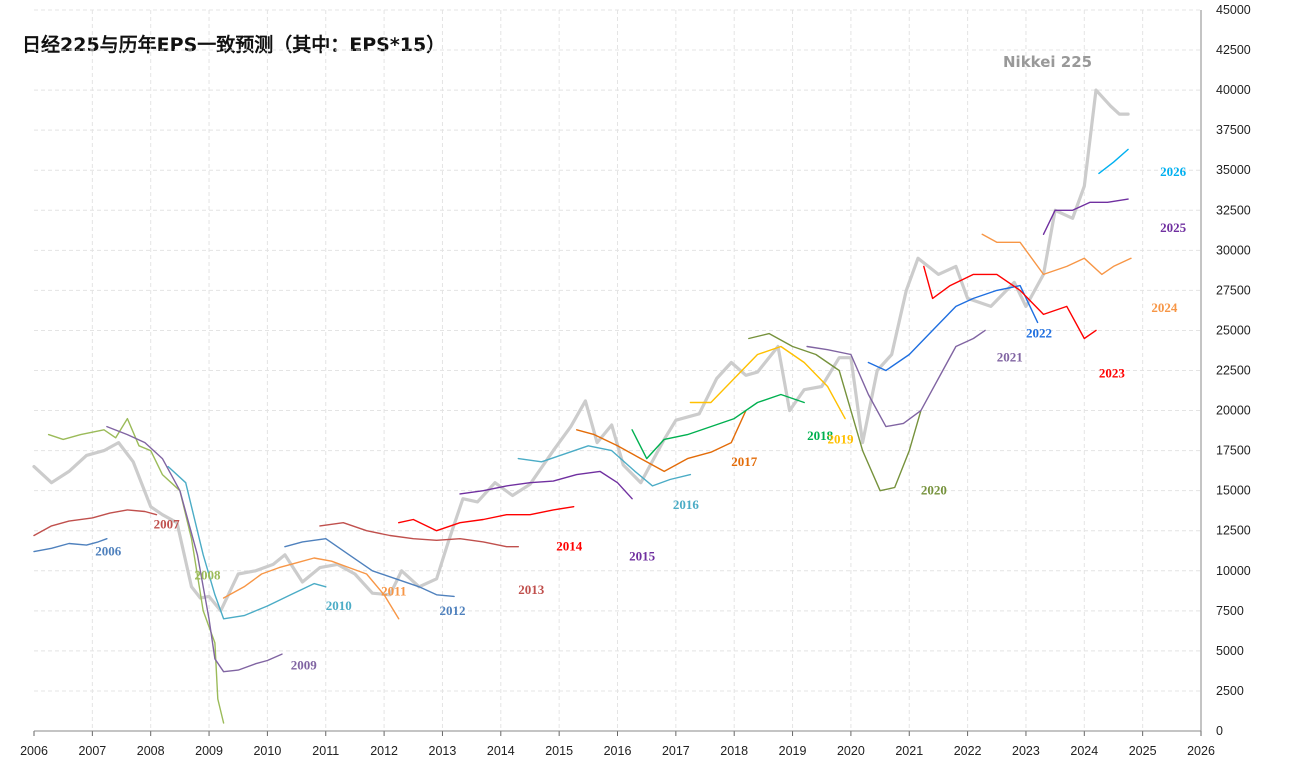 This screenshot has width=1302, height=774. Describe the element at coordinates (909, 751) in the screenshot. I see `x-tick-label: 2021` at that location.